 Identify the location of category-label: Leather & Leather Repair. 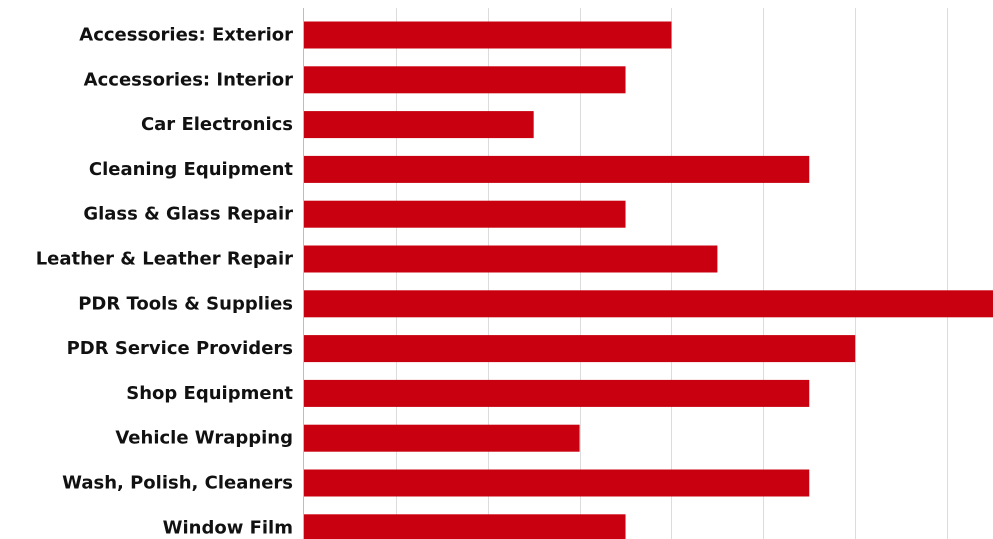
(164, 259).